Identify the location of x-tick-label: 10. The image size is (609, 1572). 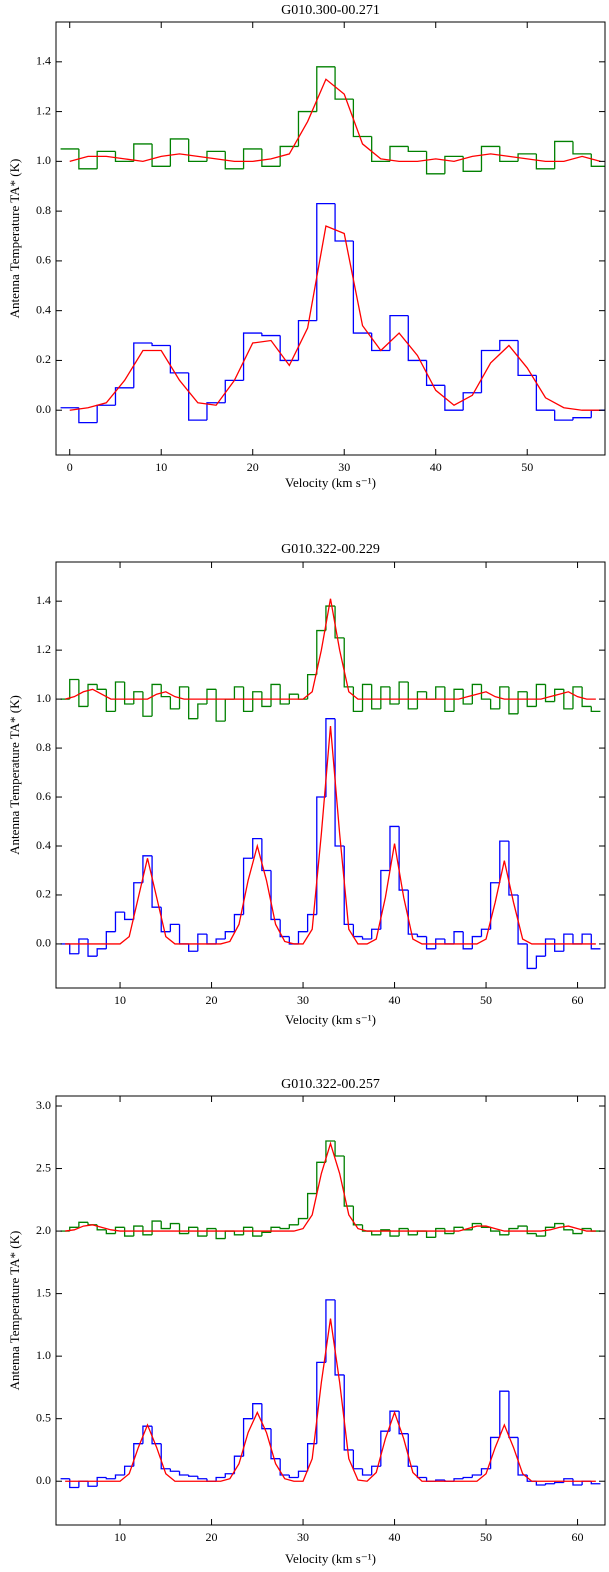
(120, 1537).